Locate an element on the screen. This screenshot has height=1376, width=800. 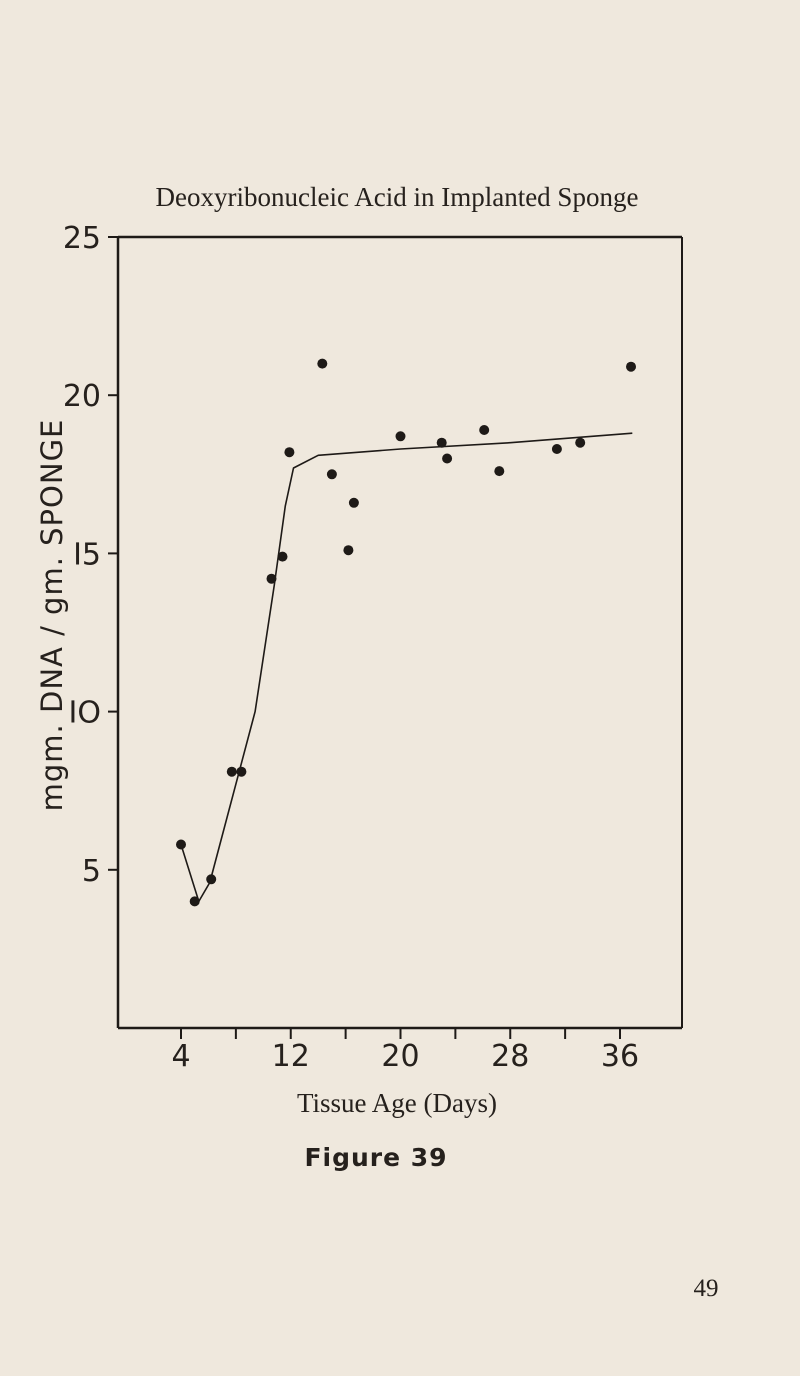
y-tick-label: 20 is located at coordinates (82, 396).